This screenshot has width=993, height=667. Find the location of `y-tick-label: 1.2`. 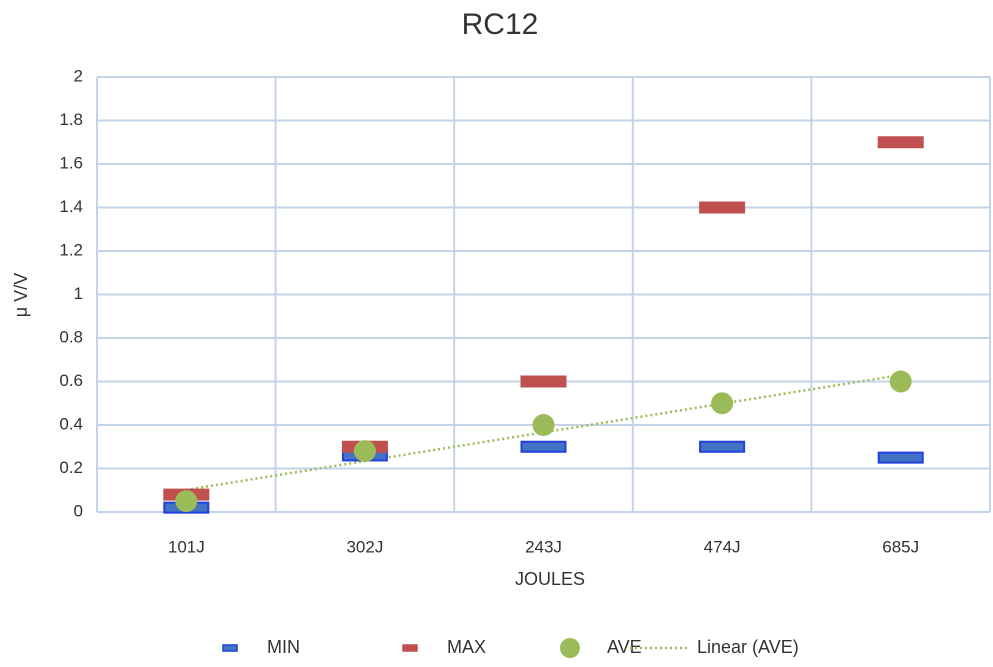

y-tick-label: 1.2 is located at coordinates (71, 249).